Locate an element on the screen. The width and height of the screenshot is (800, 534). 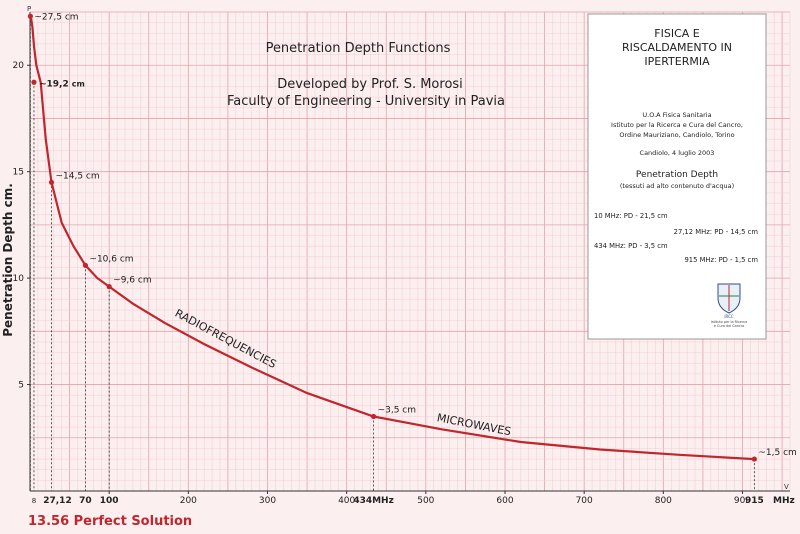
x-marker-label: 434MHz is located at coordinates (373, 501).